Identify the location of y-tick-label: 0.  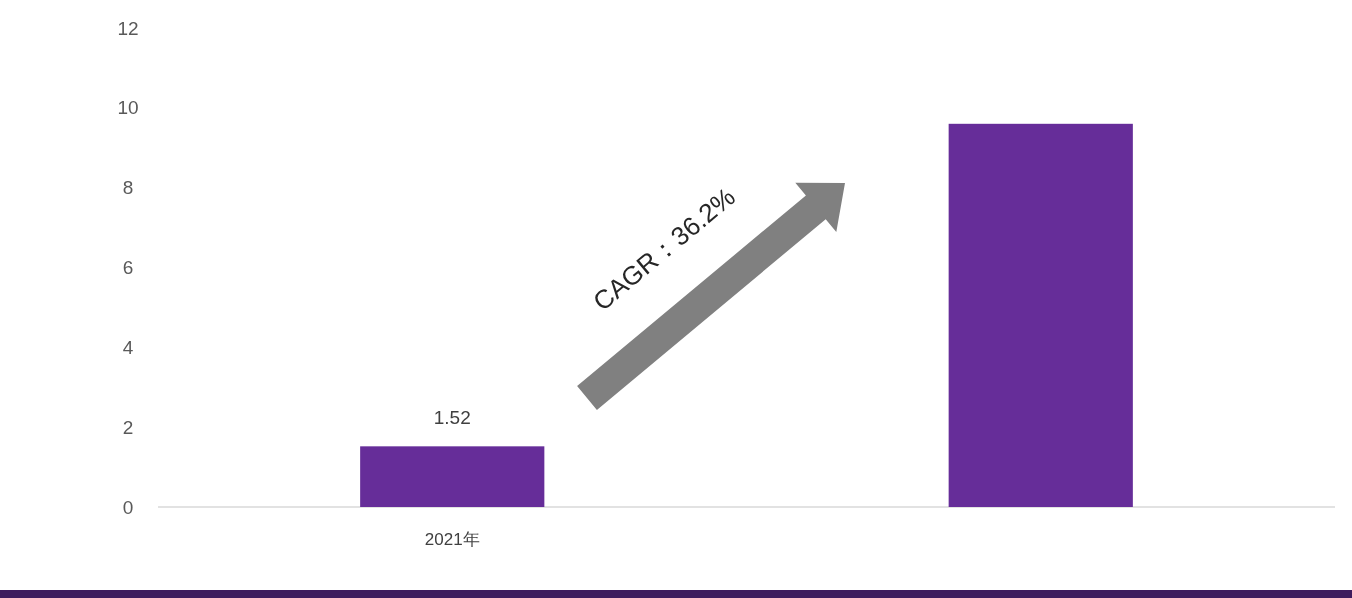
(128, 507).